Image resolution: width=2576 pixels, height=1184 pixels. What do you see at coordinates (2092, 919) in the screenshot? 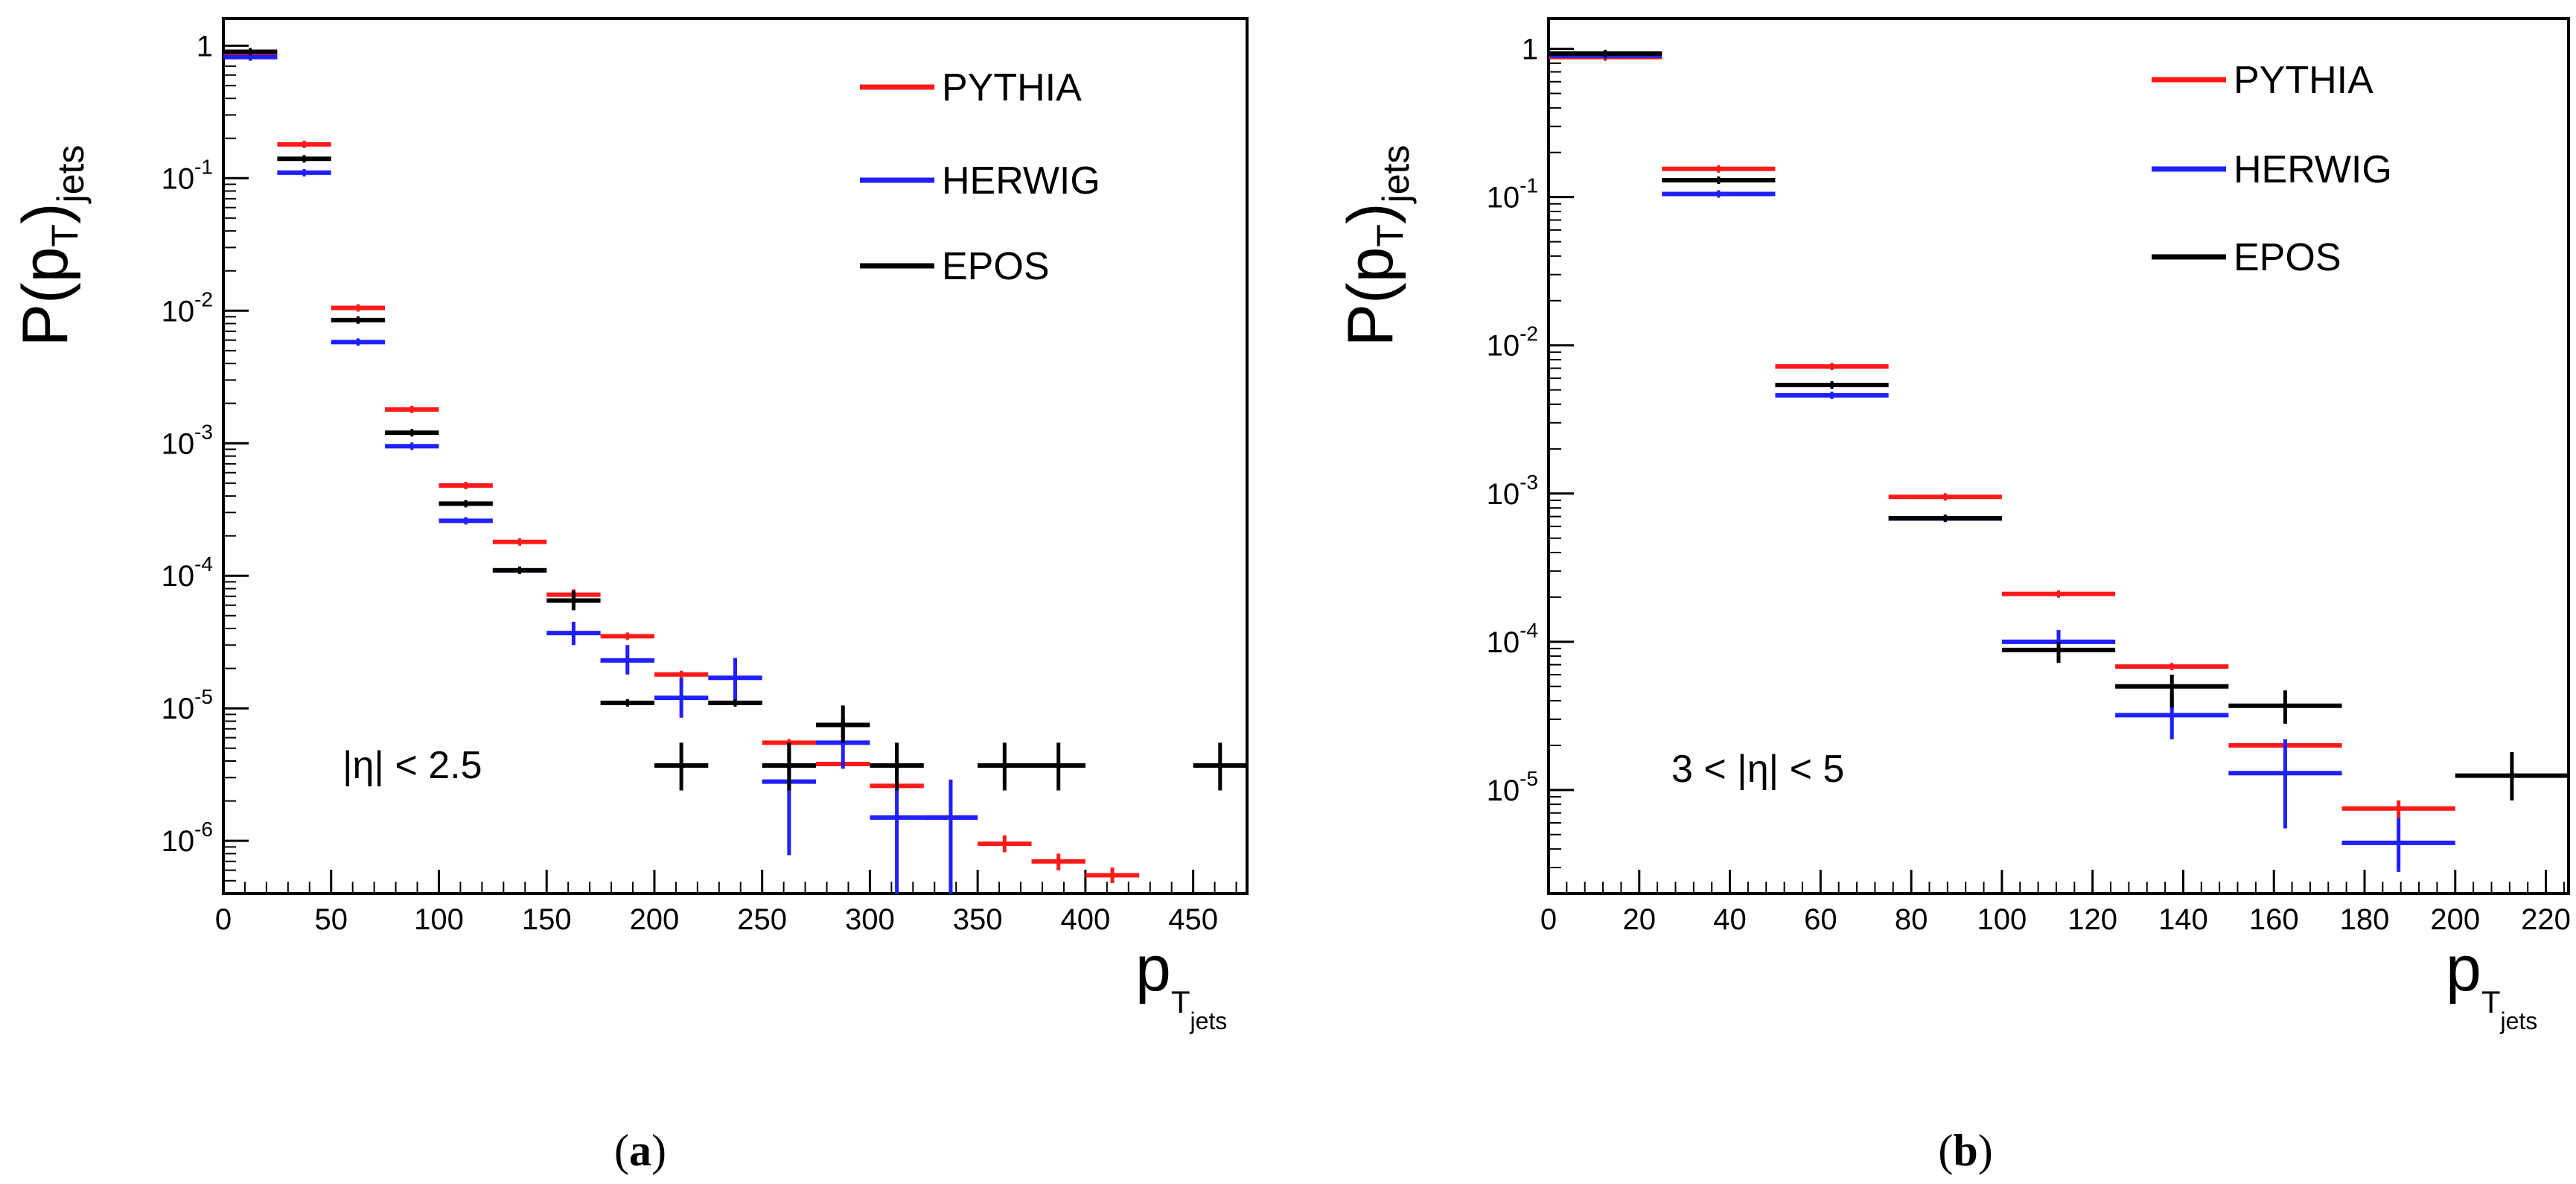
I see `x-tick-label: 120` at bounding box center [2092, 919].